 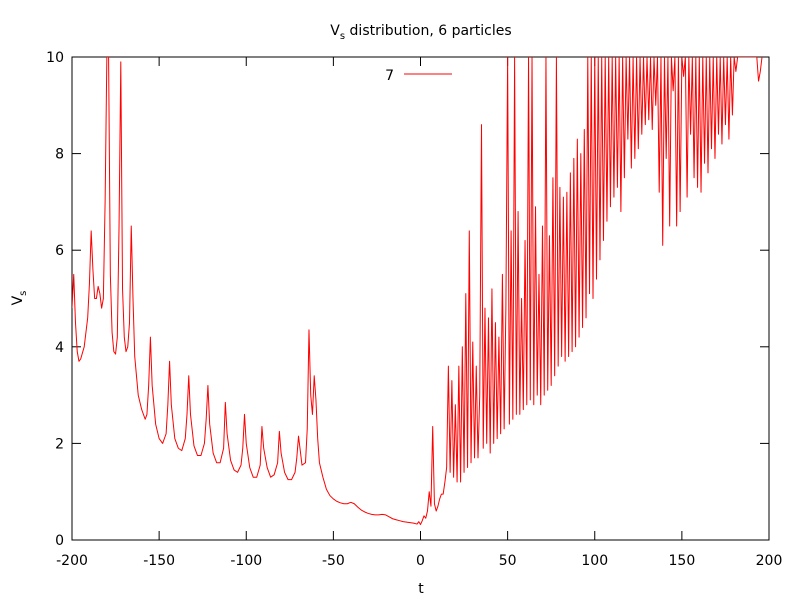 I want to click on legend: 7, so click(x=418, y=76).